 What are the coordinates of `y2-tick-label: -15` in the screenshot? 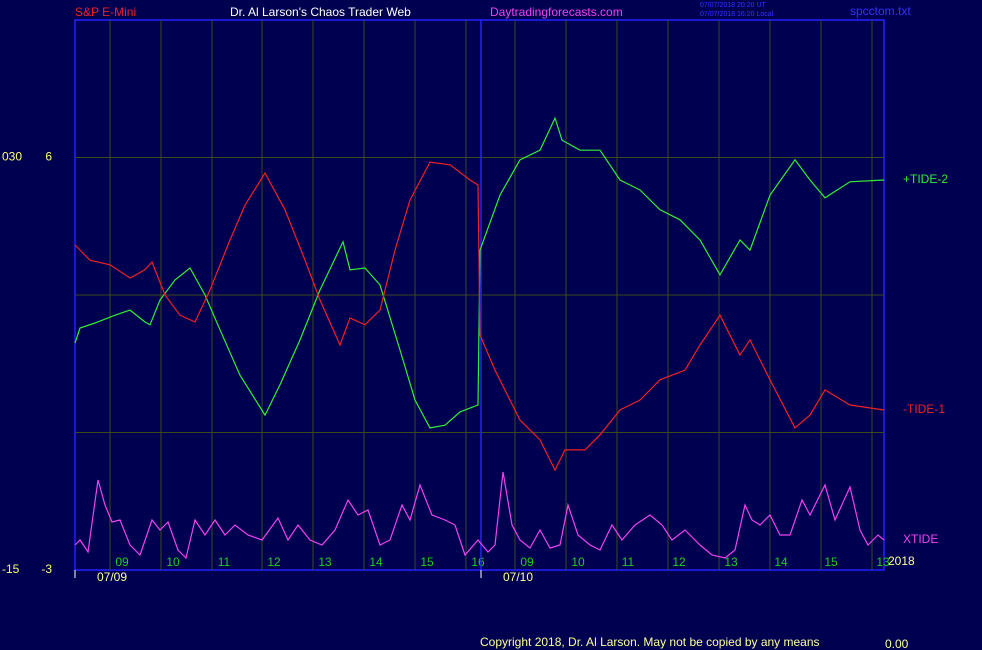 It's located at (11, 569).